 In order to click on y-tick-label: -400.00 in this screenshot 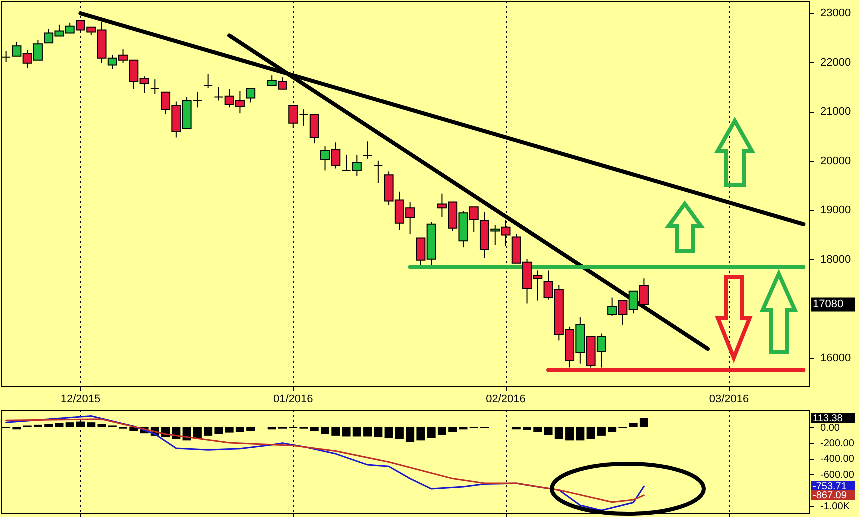, I will do `click(837, 460)`.